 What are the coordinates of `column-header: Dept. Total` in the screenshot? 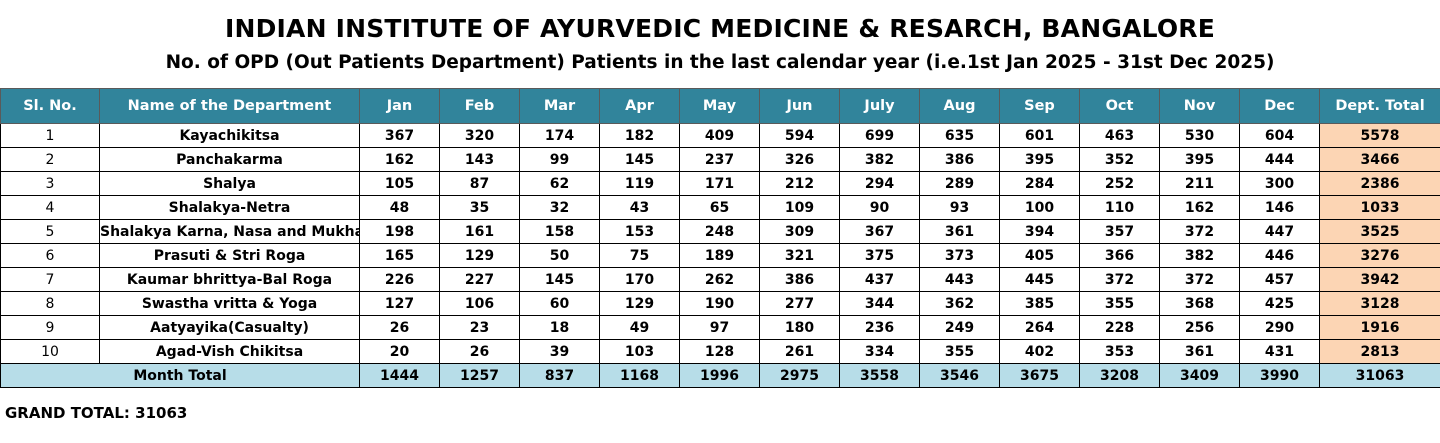 It's located at (1379, 106).